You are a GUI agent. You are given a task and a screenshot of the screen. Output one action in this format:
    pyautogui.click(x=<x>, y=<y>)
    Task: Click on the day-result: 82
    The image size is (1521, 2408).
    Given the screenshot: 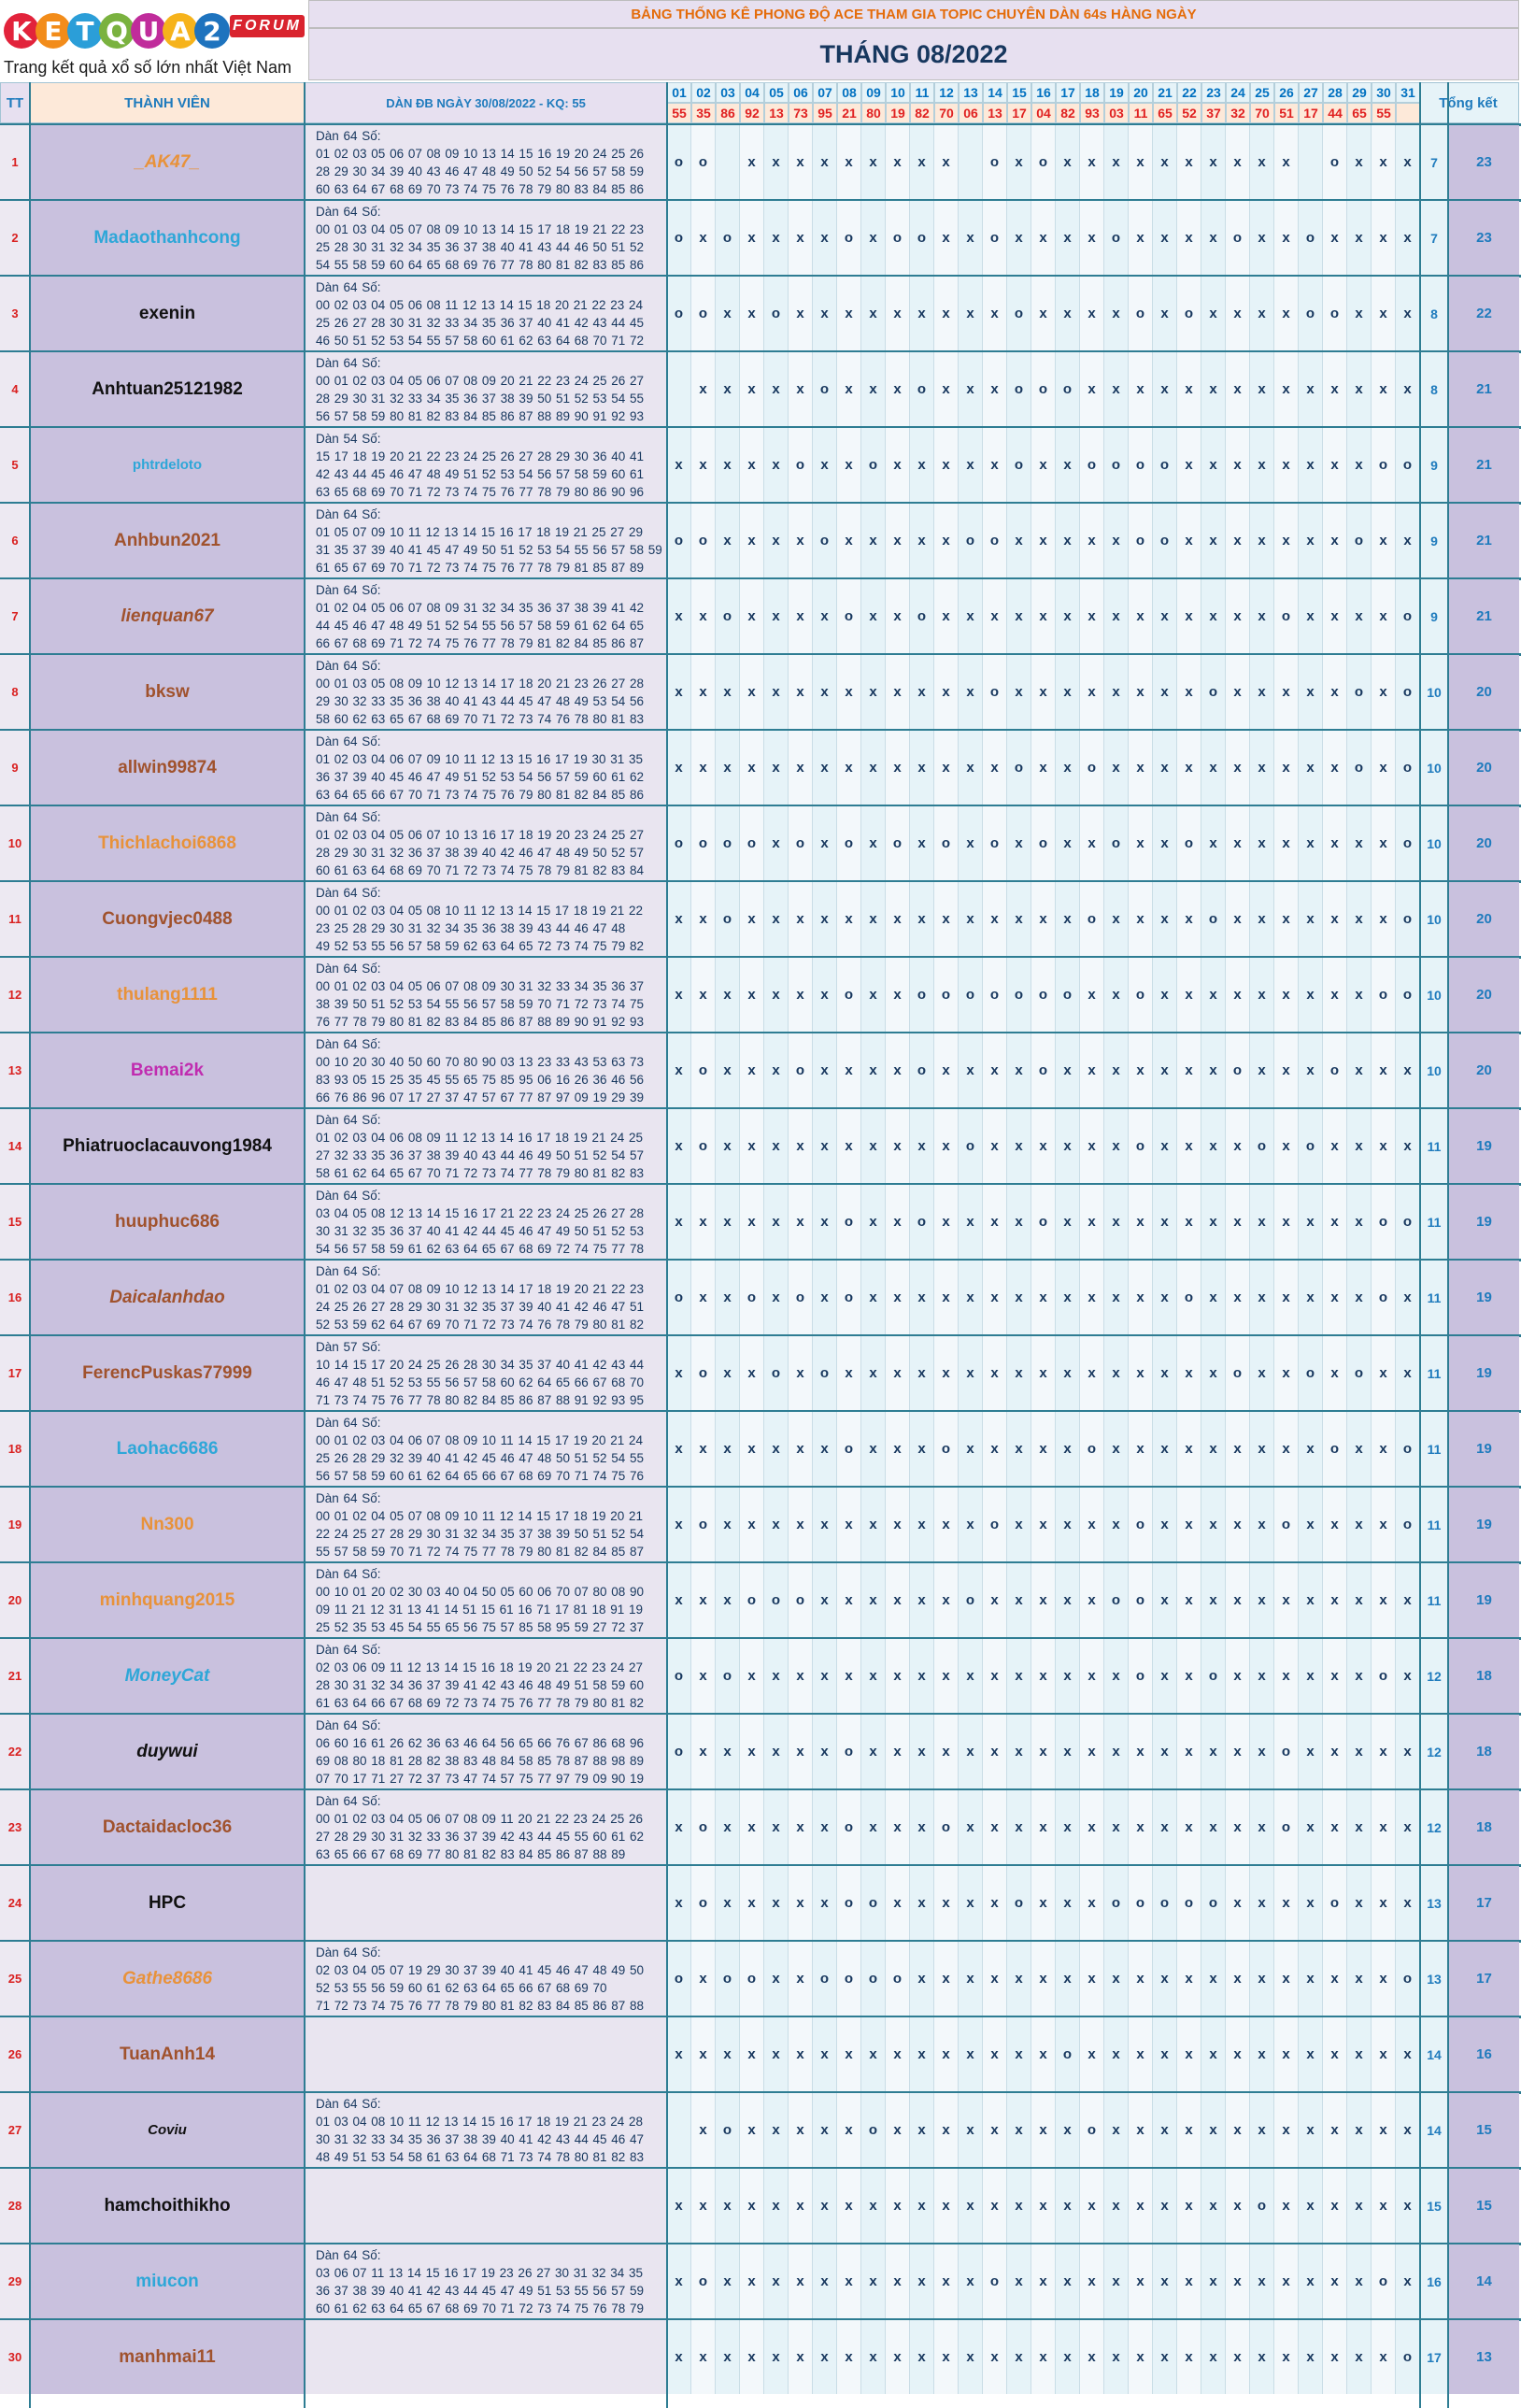 What is the action you would take?
    pyautogui.click(x=1068, y=113)
    